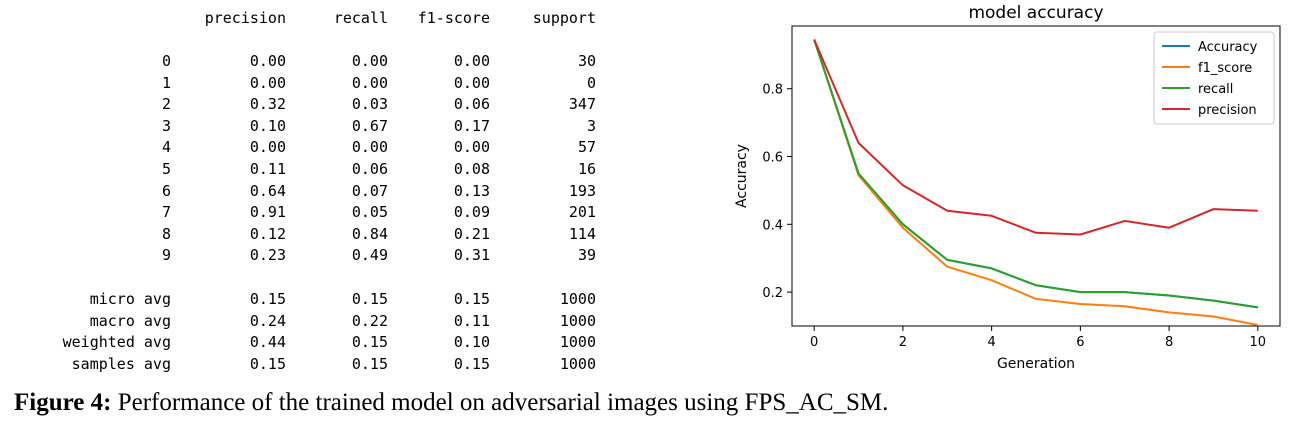 Image resolution: width=1309 pixels, height=421 pixels. I want to click on row-label: 7, so click(166, 212).